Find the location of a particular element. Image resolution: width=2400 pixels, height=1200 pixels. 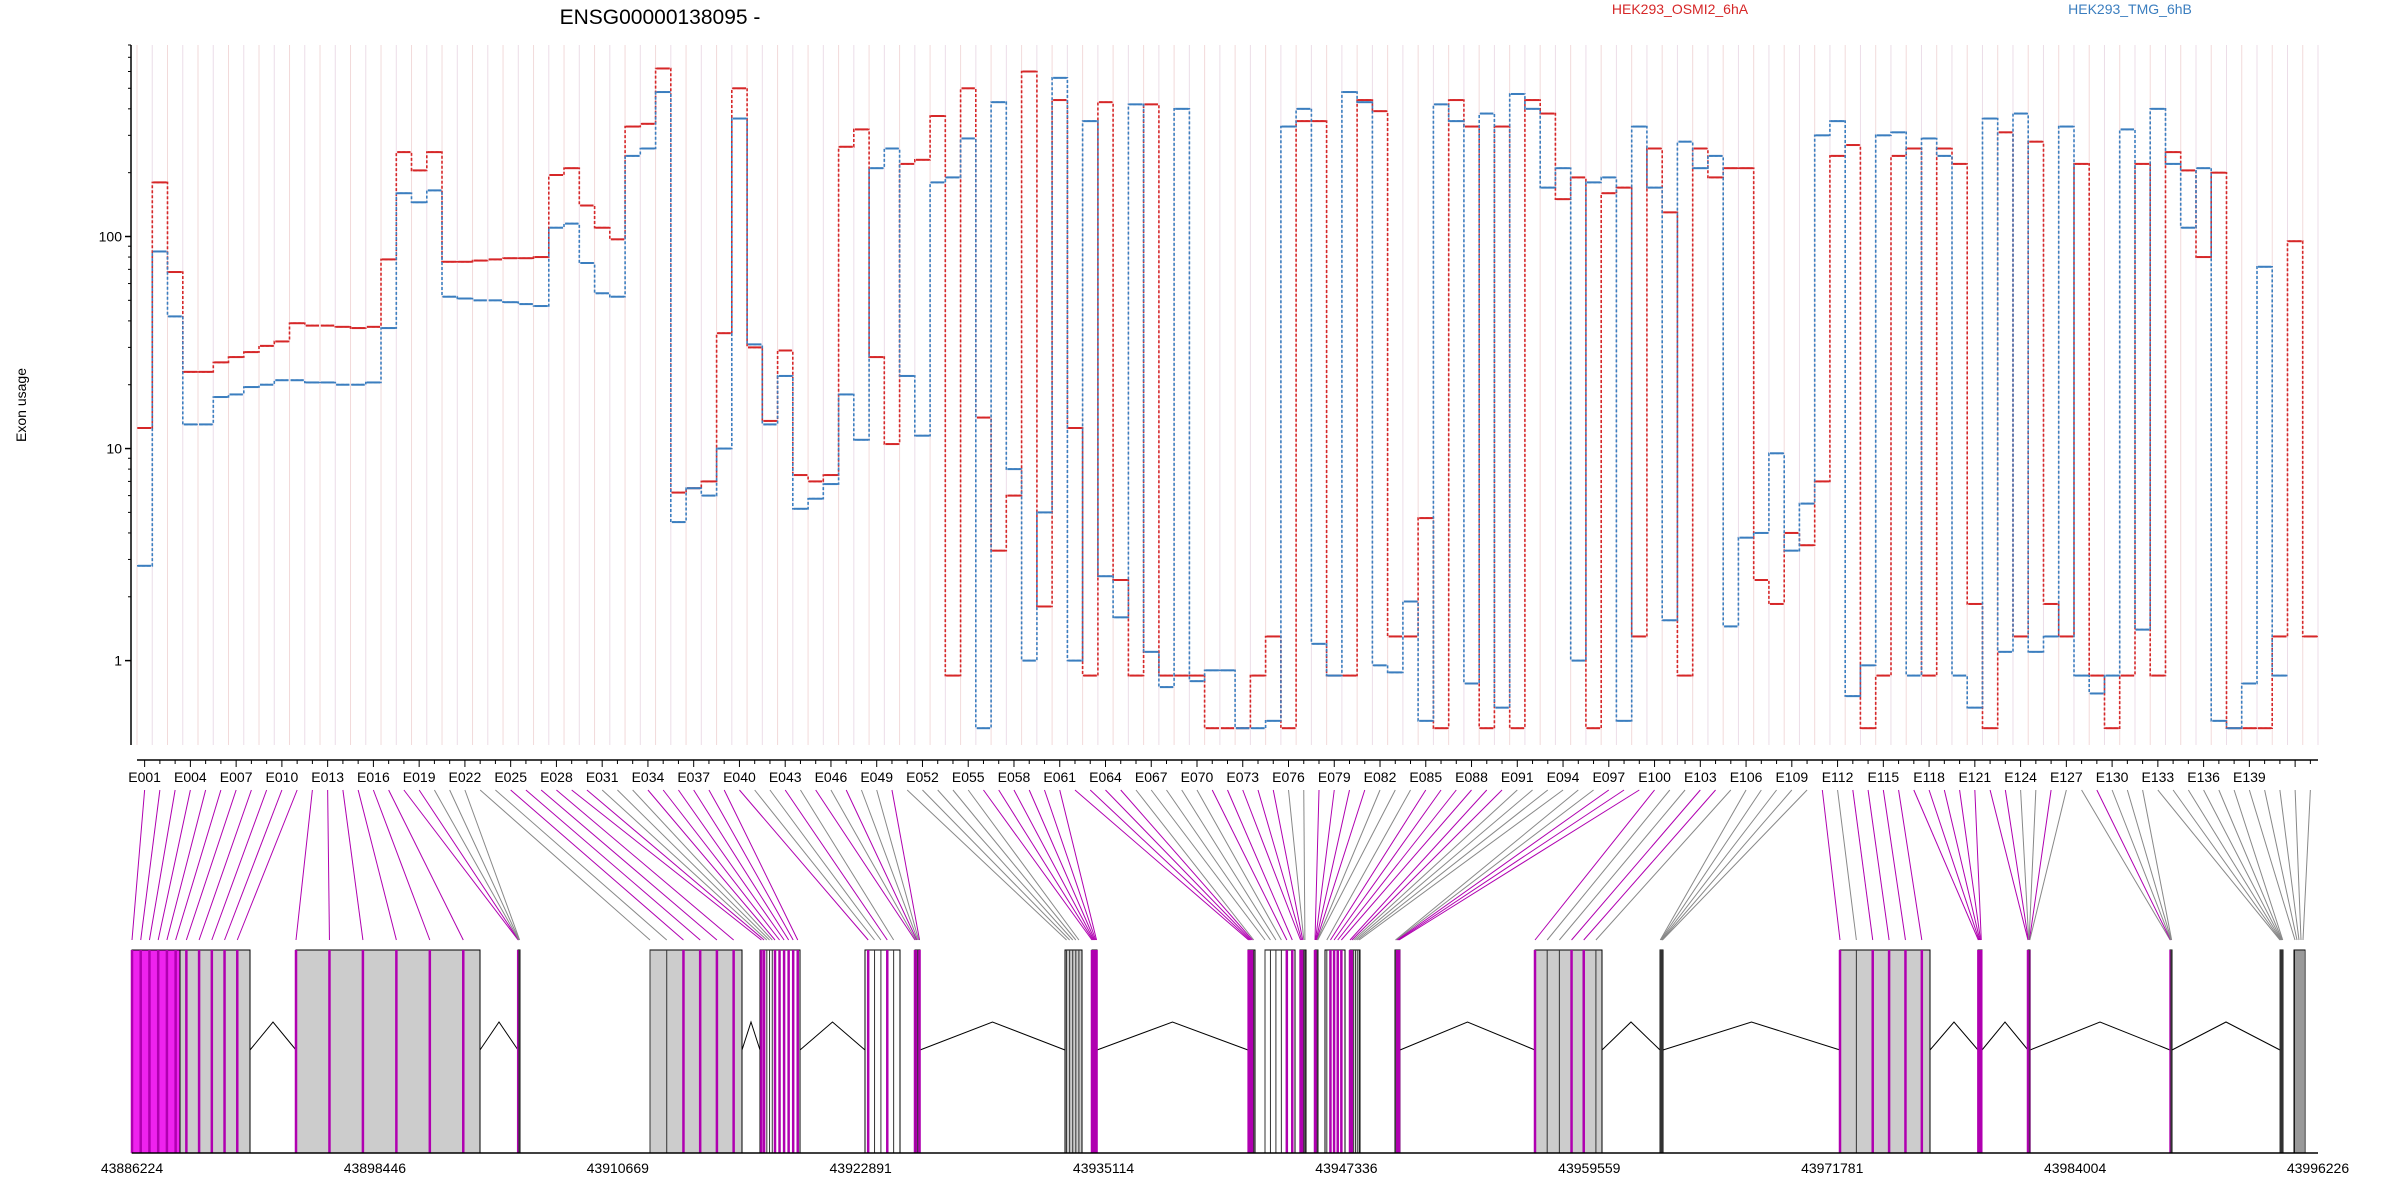

y-axis-label: Exon usage is located at coordinates (21, 405).